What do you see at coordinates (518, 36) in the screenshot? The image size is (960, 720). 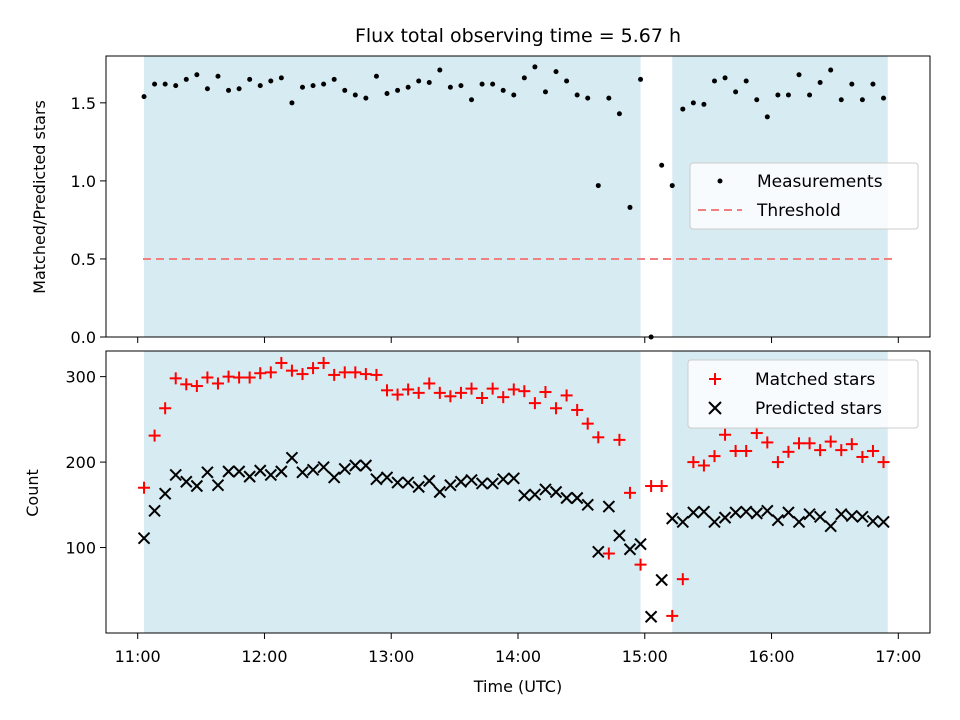 I see `chart-title: Flux total observing time = 5.67 h` at bounding box center [518, 36].